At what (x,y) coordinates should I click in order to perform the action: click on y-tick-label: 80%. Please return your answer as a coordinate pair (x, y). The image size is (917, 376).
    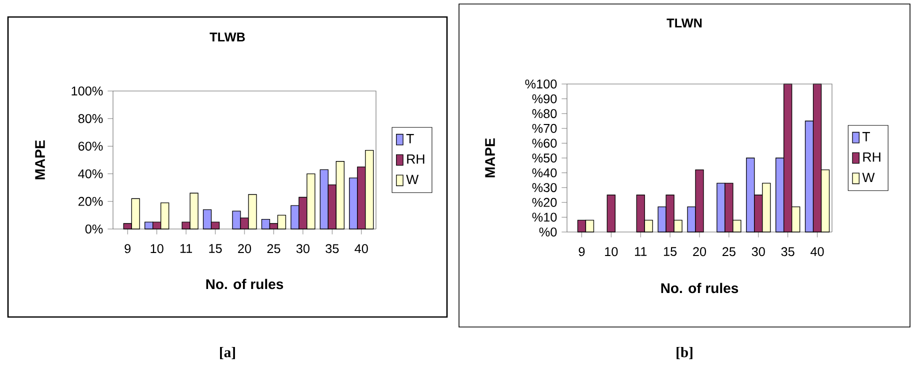
    Looking at the image, I should click on (90, 119).